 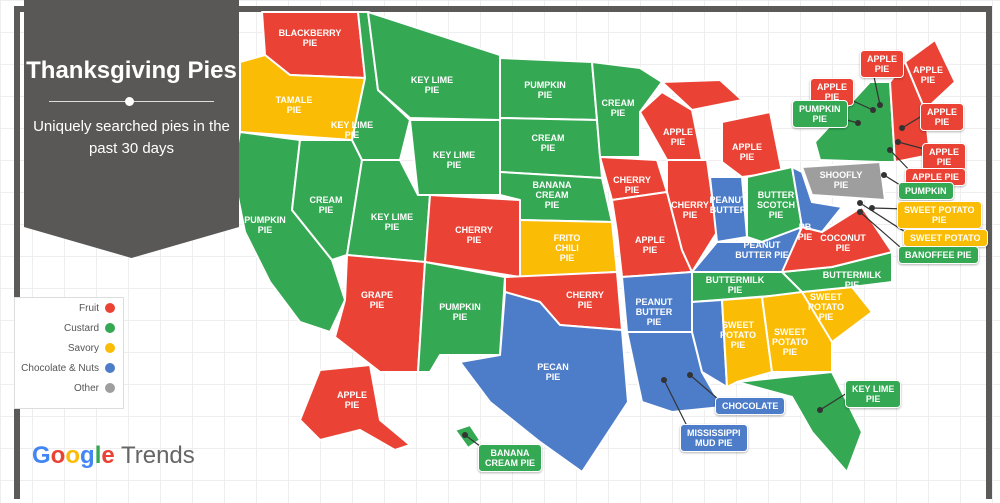 I want to click on state-label-wa: BLACKBERRY PIE, so click(x=310, y=38).